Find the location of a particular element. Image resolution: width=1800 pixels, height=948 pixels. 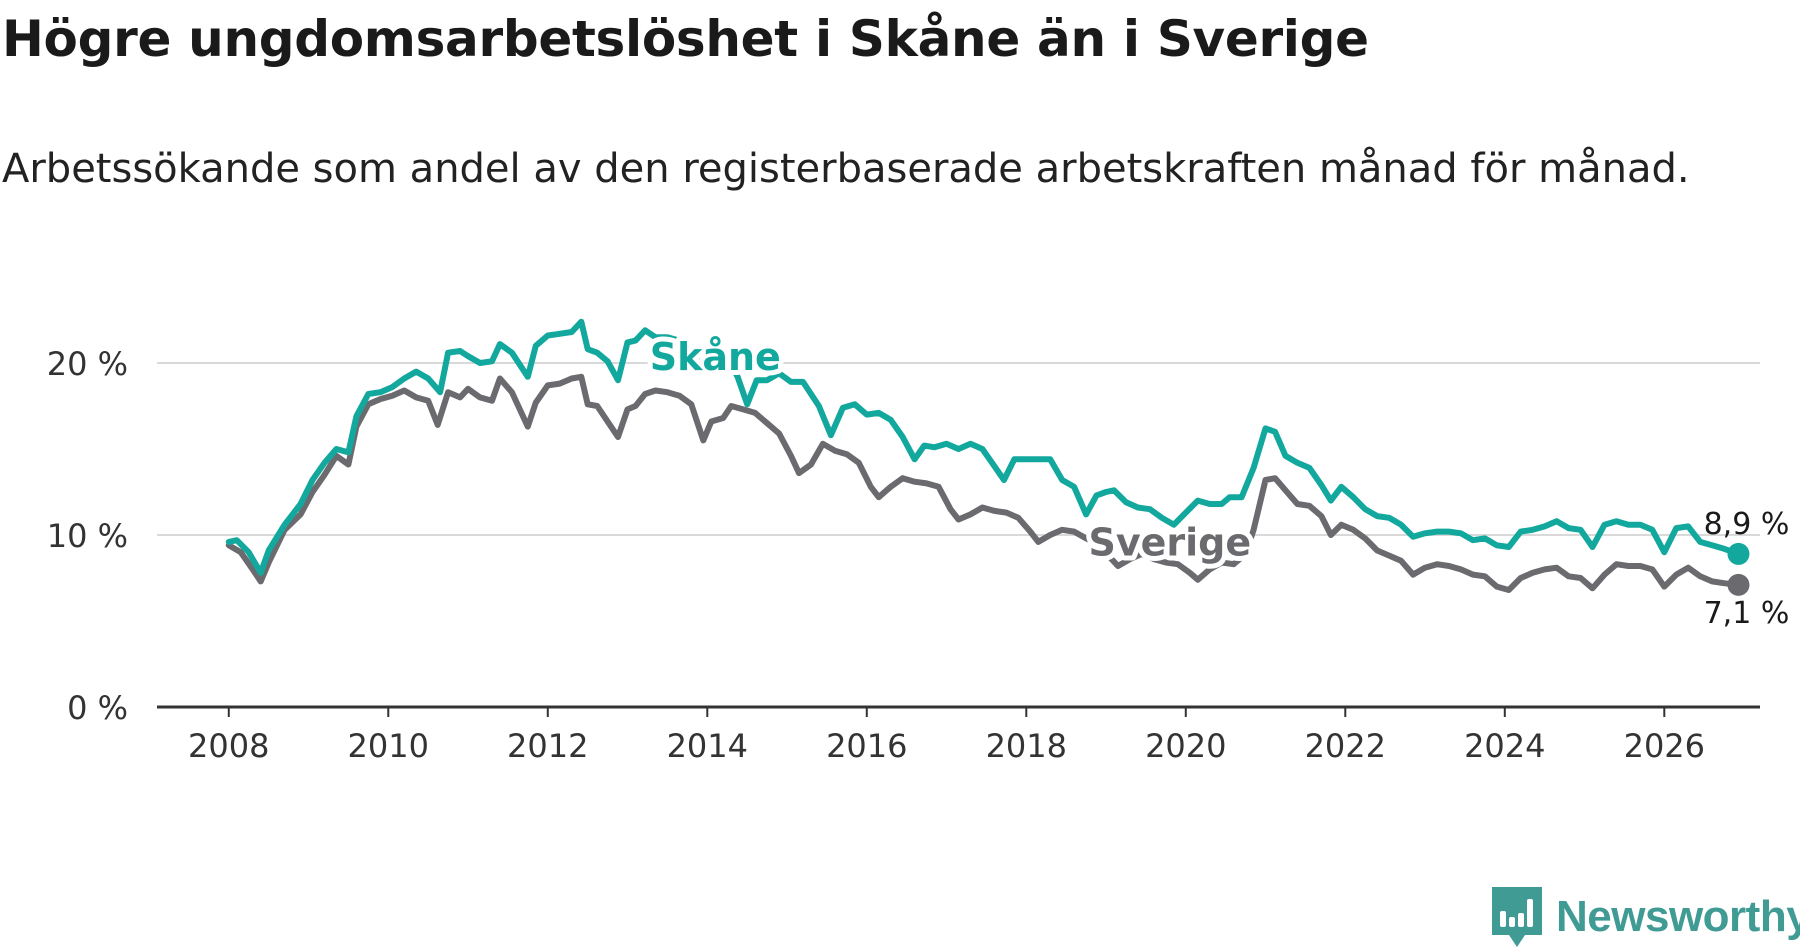

x-tick-label: 2020 is located at coordinates (1185, 746).